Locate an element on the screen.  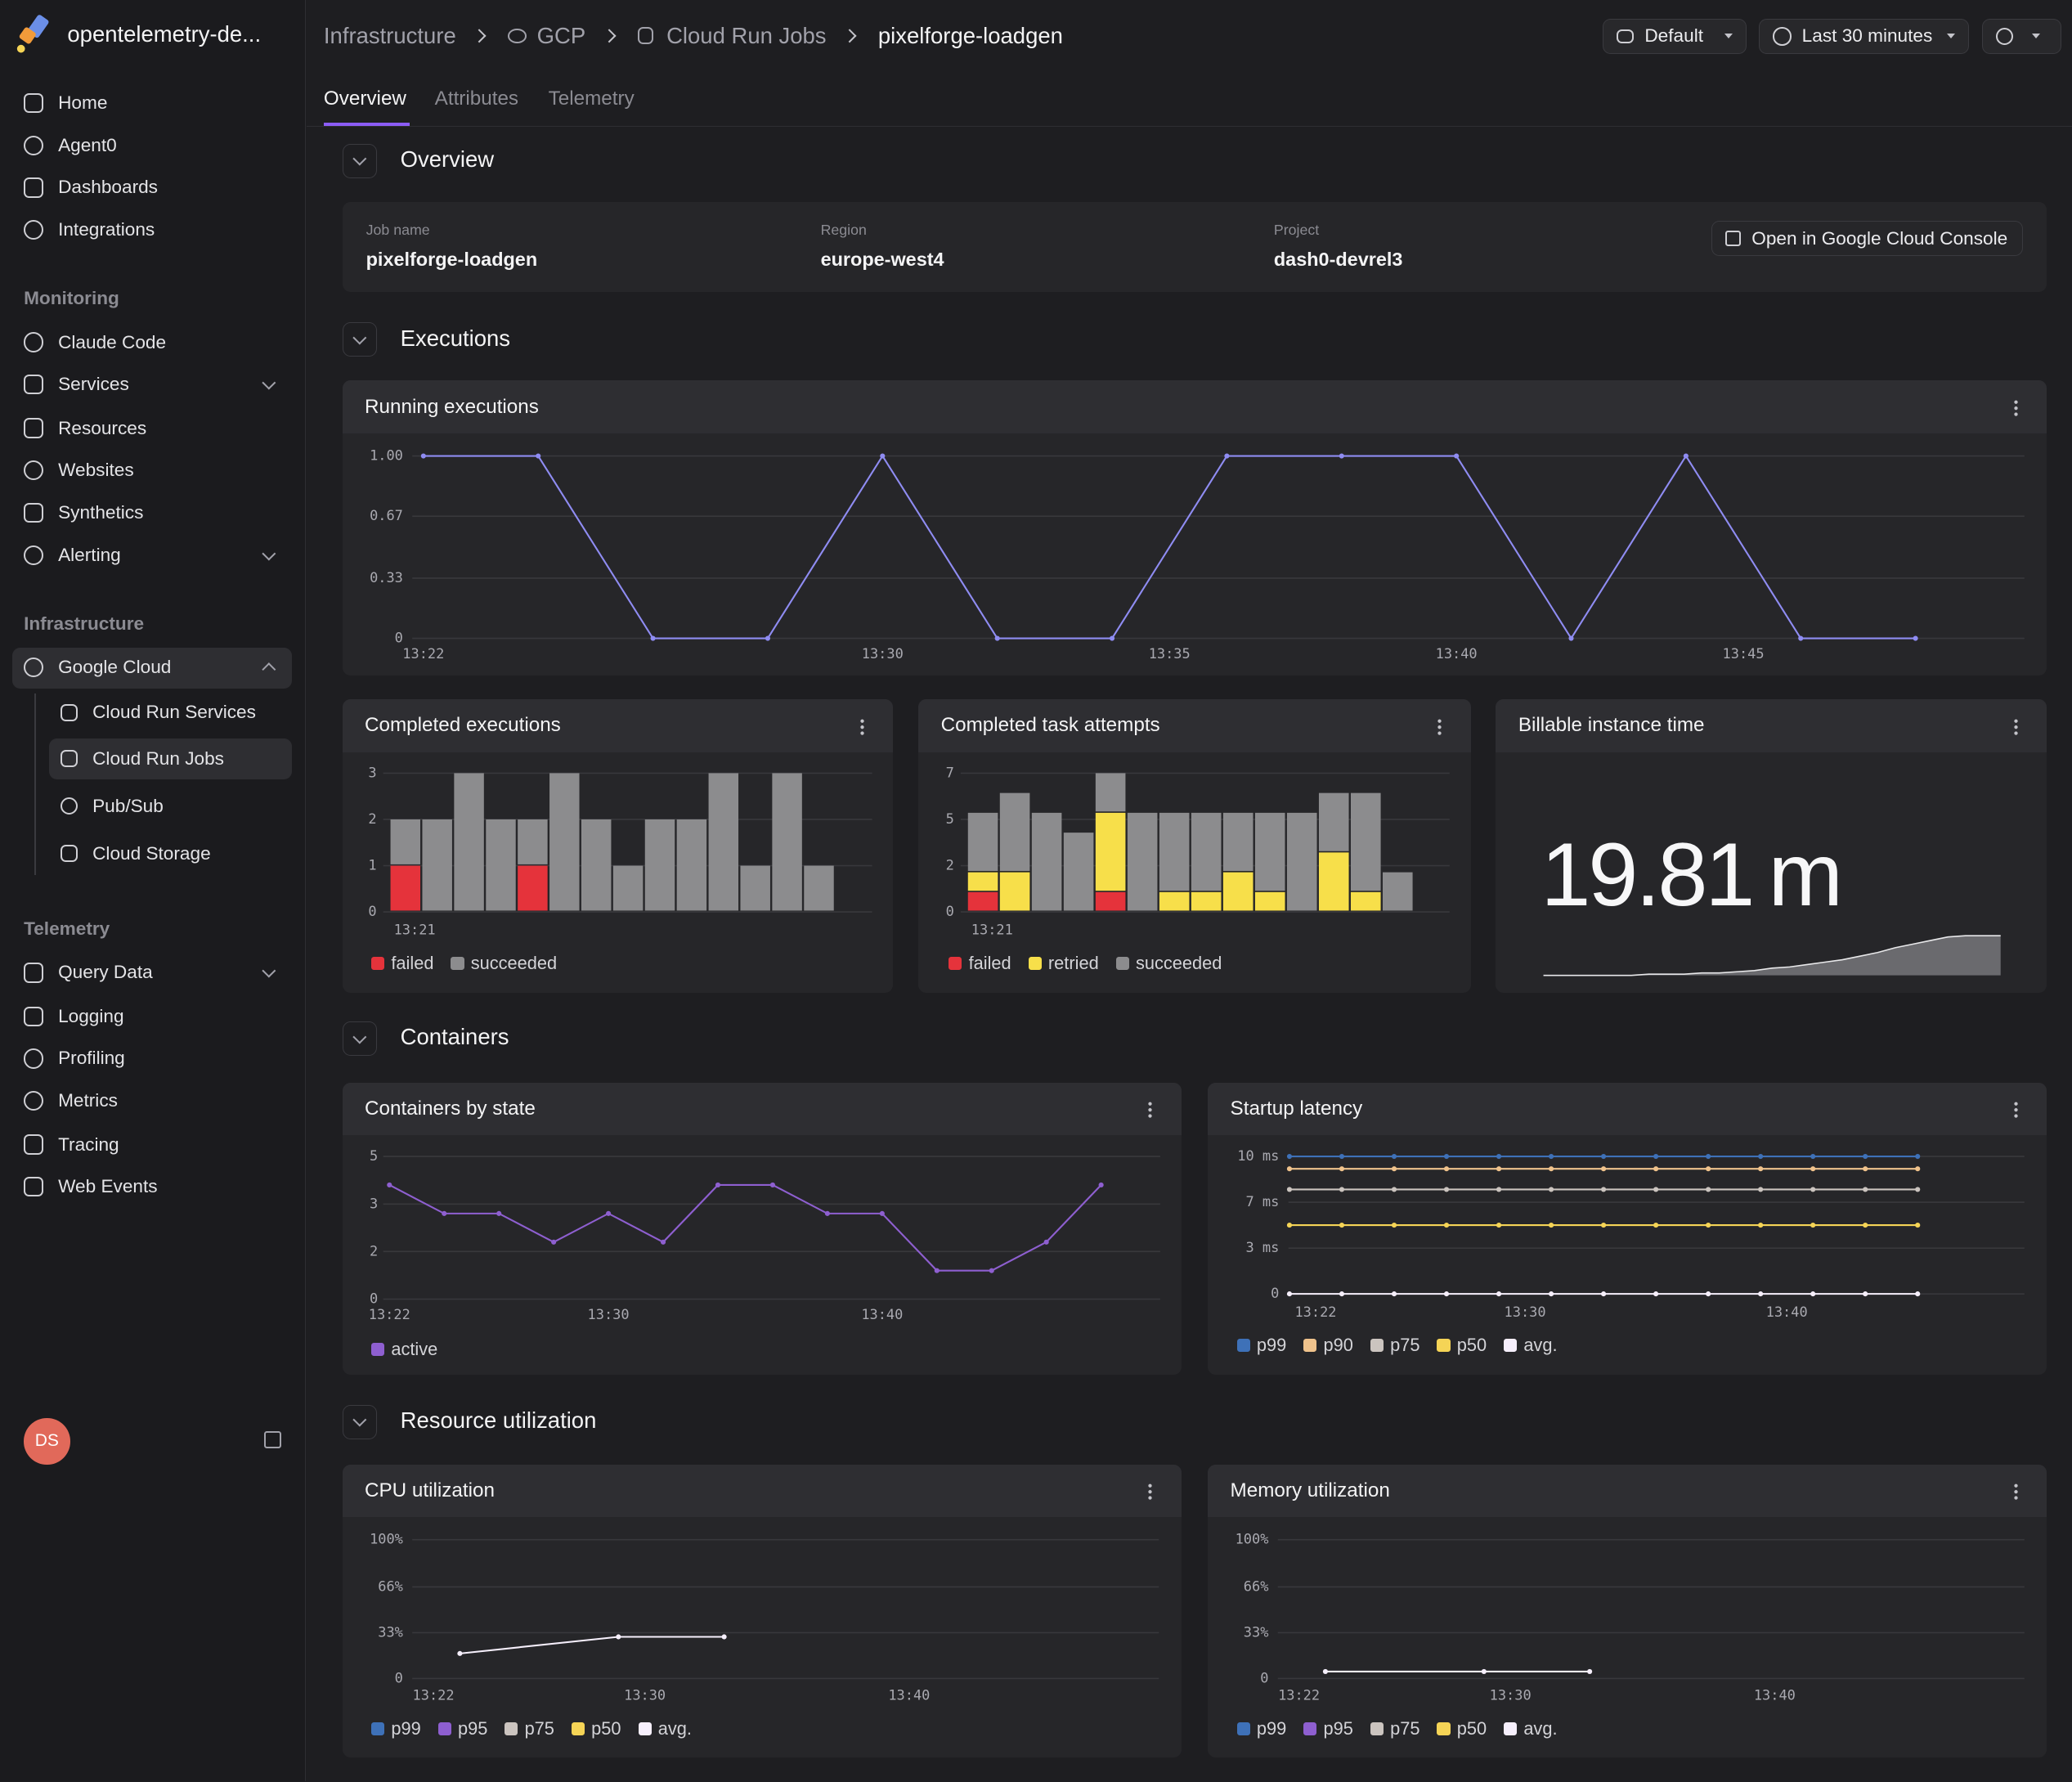
legend-item: p90 is located at coordinates (1328, 1346).